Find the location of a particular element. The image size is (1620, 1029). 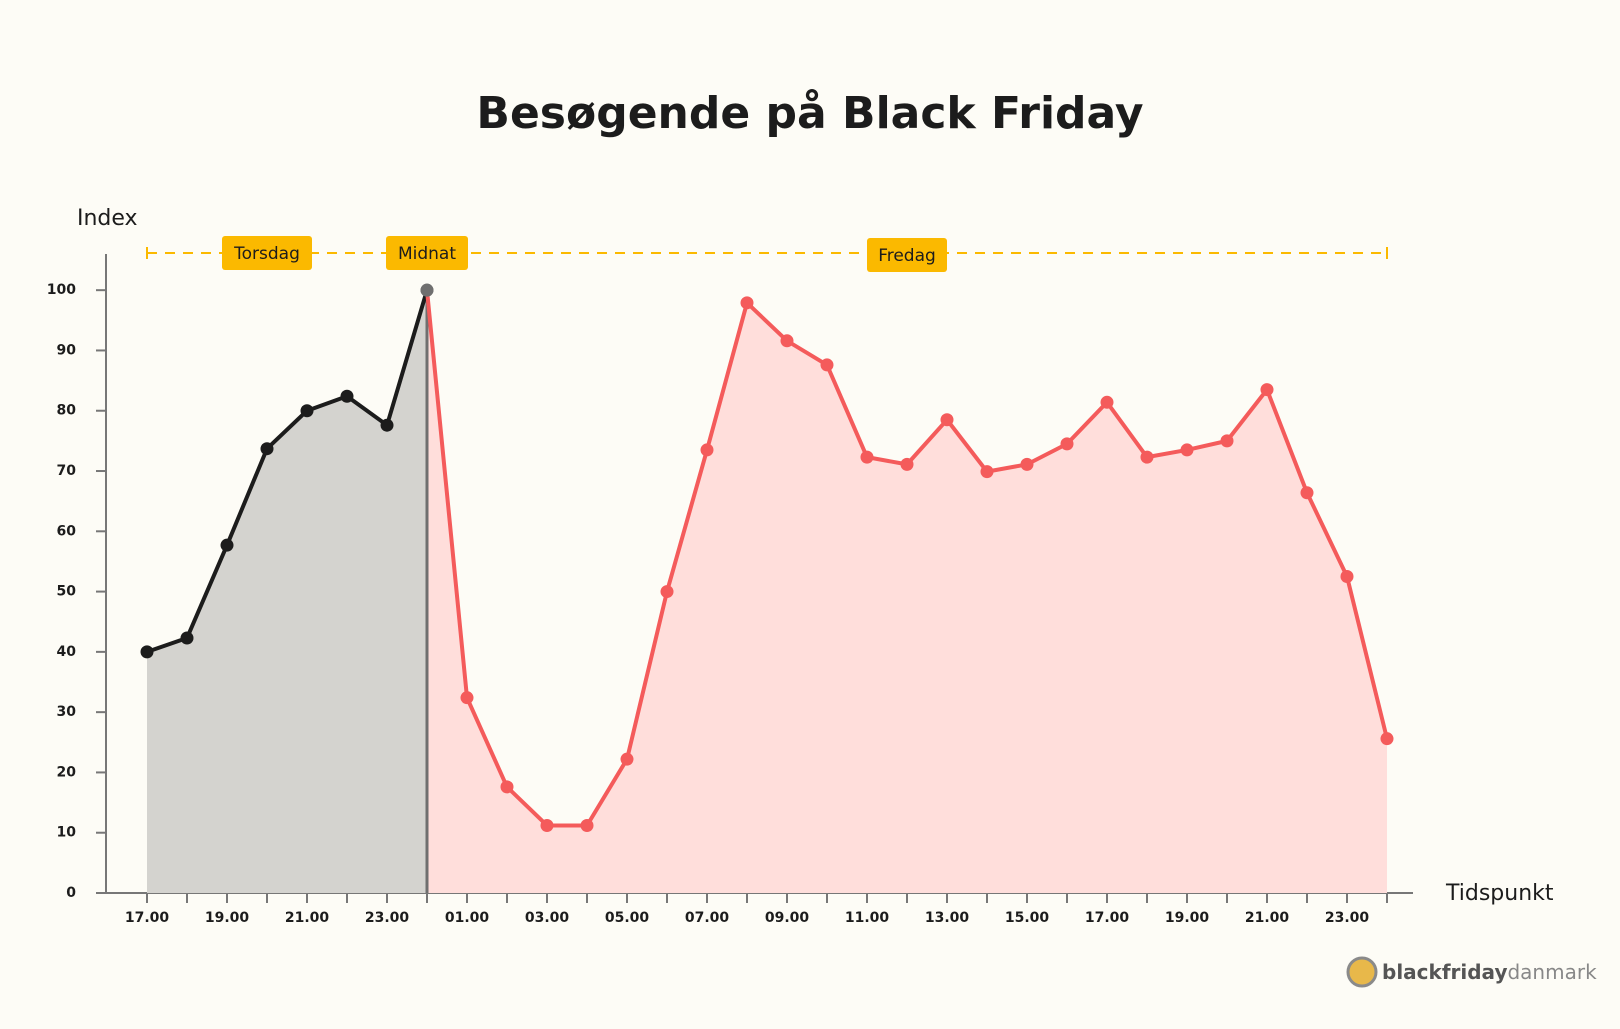

logo-text: blackfridaydanmark is located at coordinates (1489, 972).